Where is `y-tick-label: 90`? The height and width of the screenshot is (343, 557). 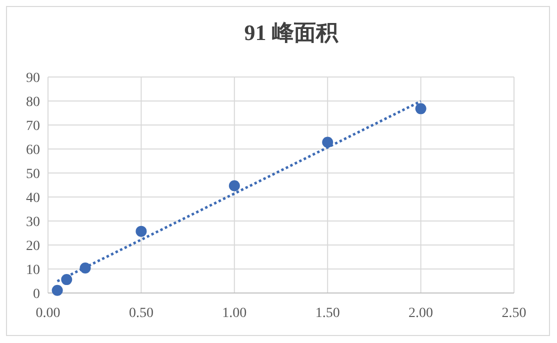
y-tick-label: 90 is located at coordinates (33, 78).